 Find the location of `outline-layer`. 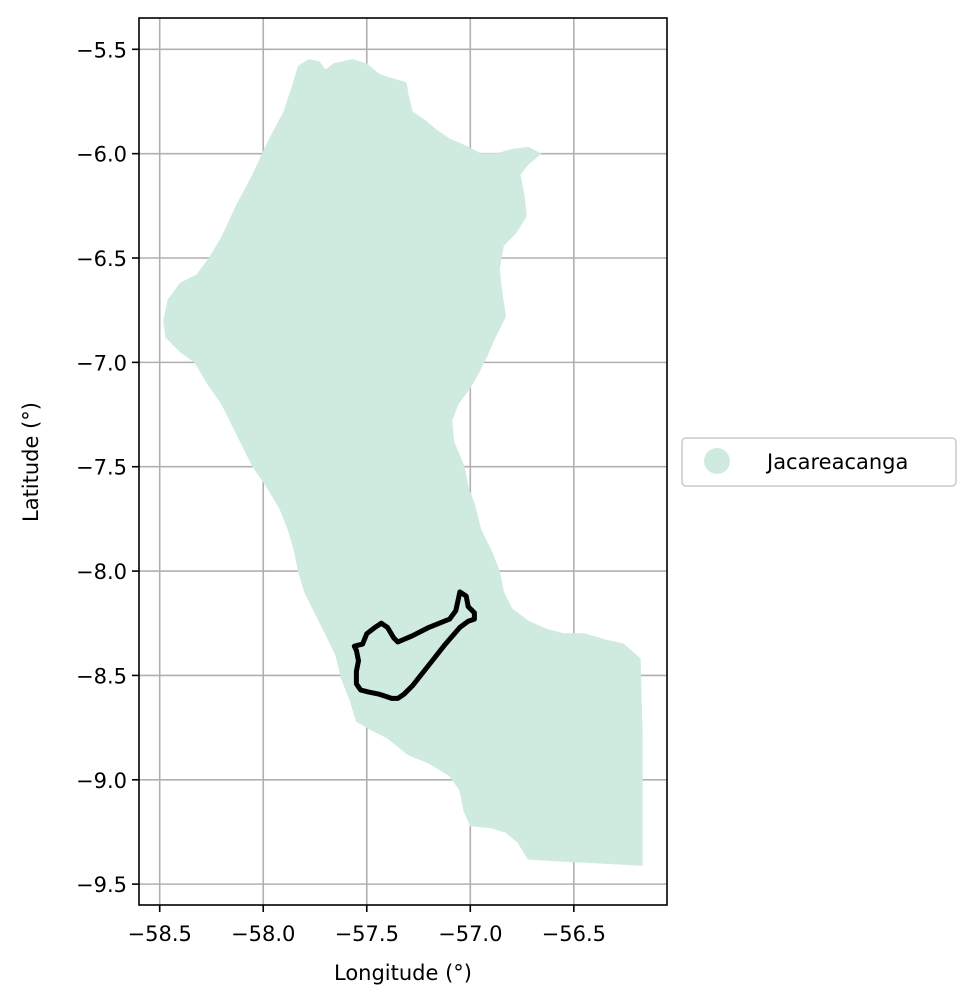

outline-layer is located at coordinates (414, 645).